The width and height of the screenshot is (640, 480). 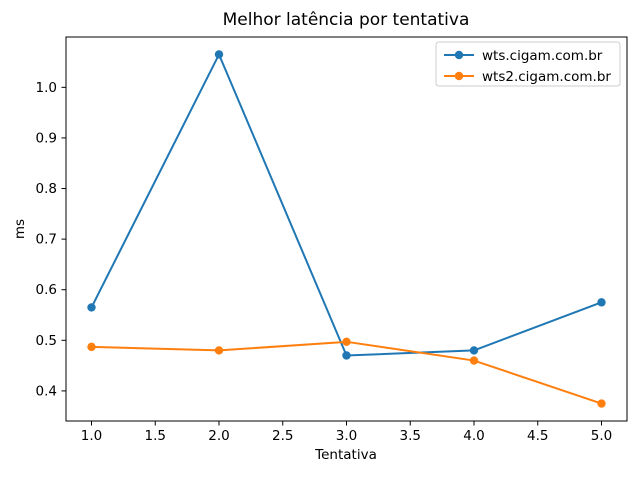 What do you see at coordinates (46, 391) in the screenshot?
I see `y-tick-label: 0.4` at bounding box center [46, 391].